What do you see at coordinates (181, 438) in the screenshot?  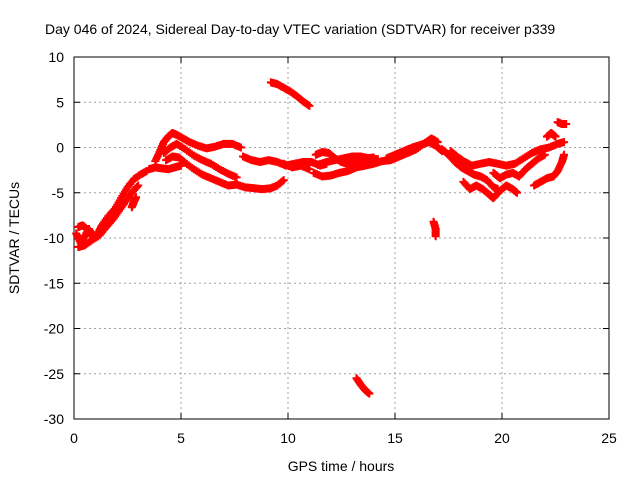 I see `x-tick-label: 5` at bounding box center [181, 438].